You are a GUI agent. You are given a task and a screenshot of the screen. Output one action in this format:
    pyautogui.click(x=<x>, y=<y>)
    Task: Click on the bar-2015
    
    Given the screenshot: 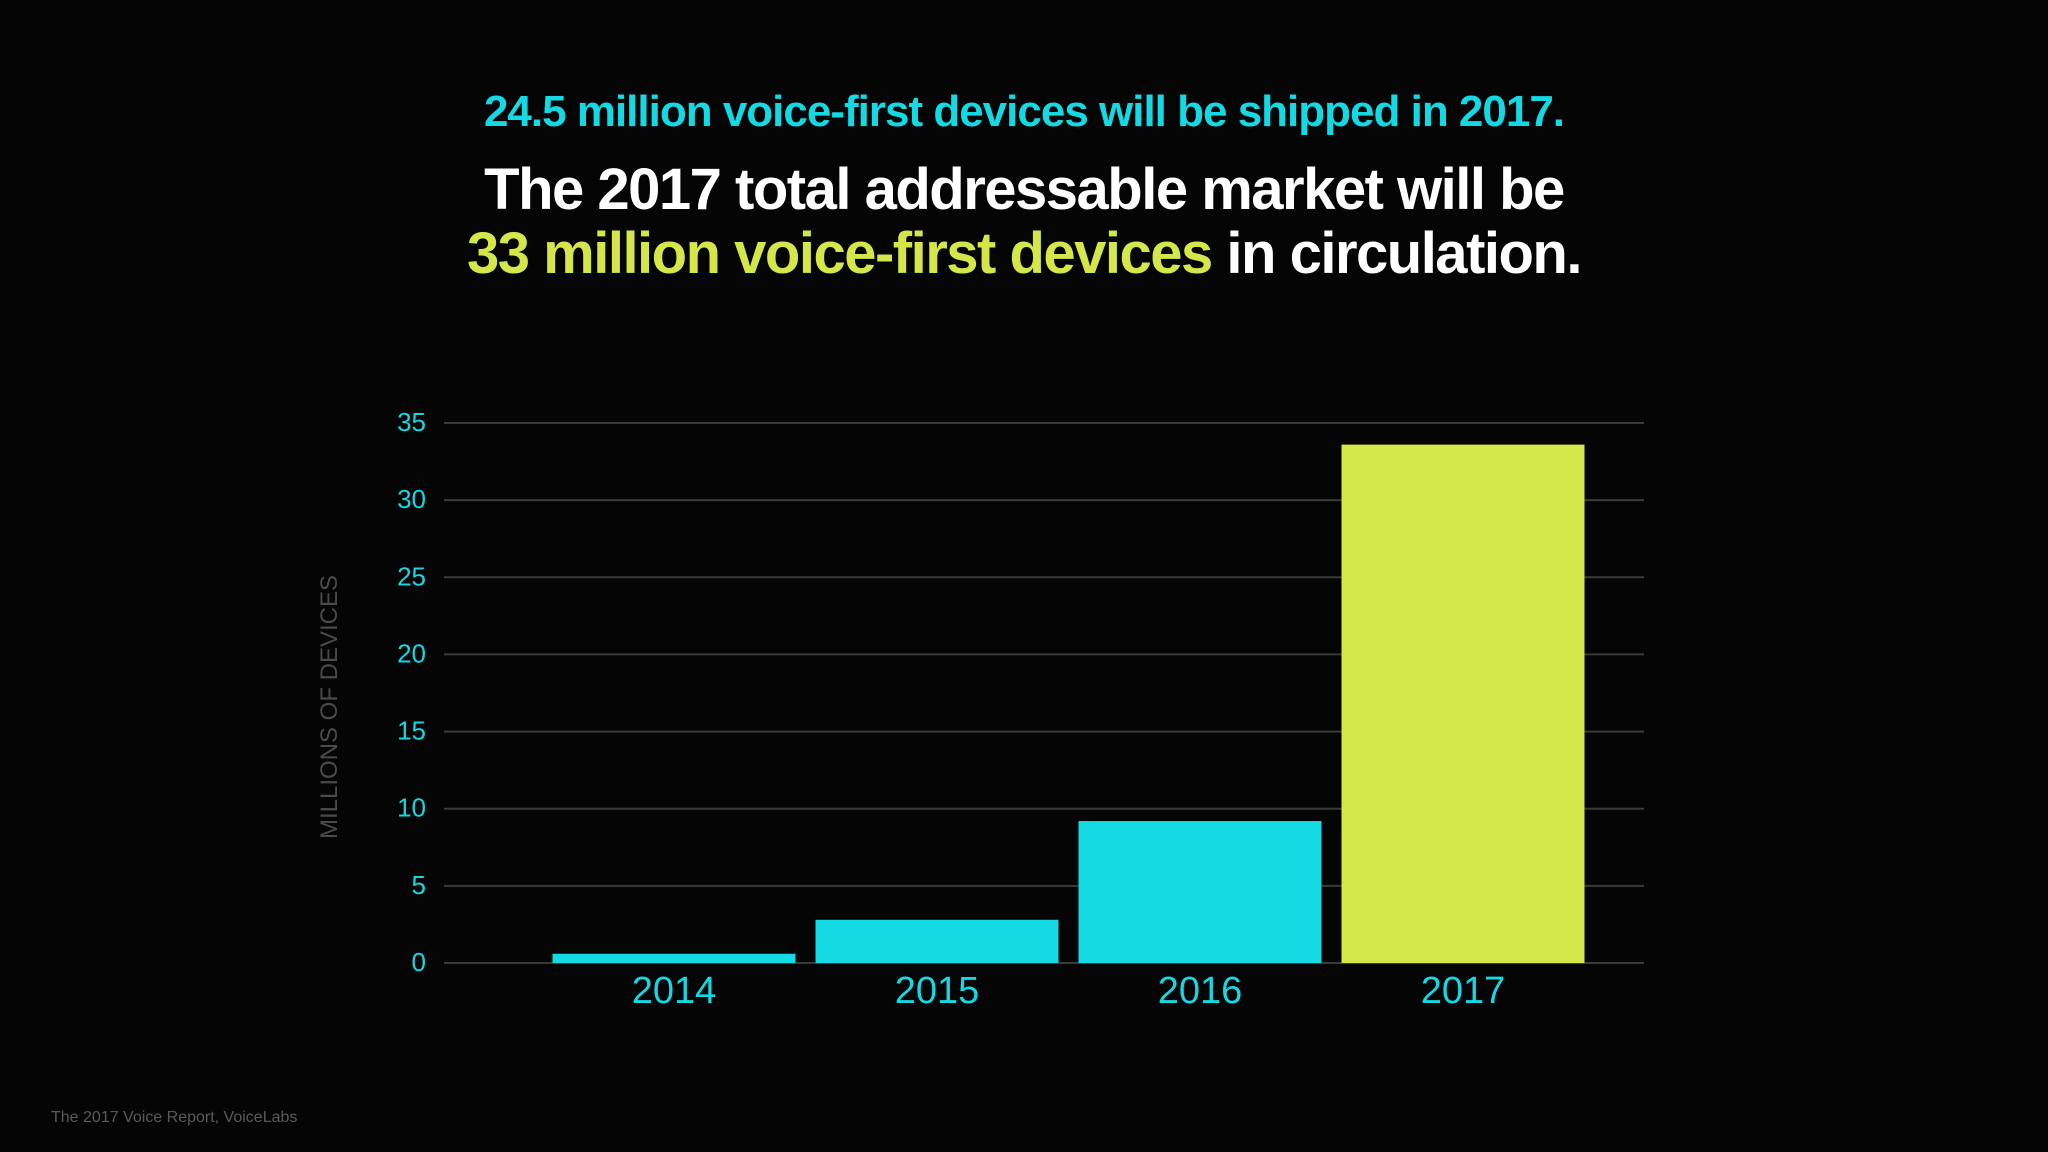 What is the action you would take?
    pyautogui.click(x=937, y=941)
    